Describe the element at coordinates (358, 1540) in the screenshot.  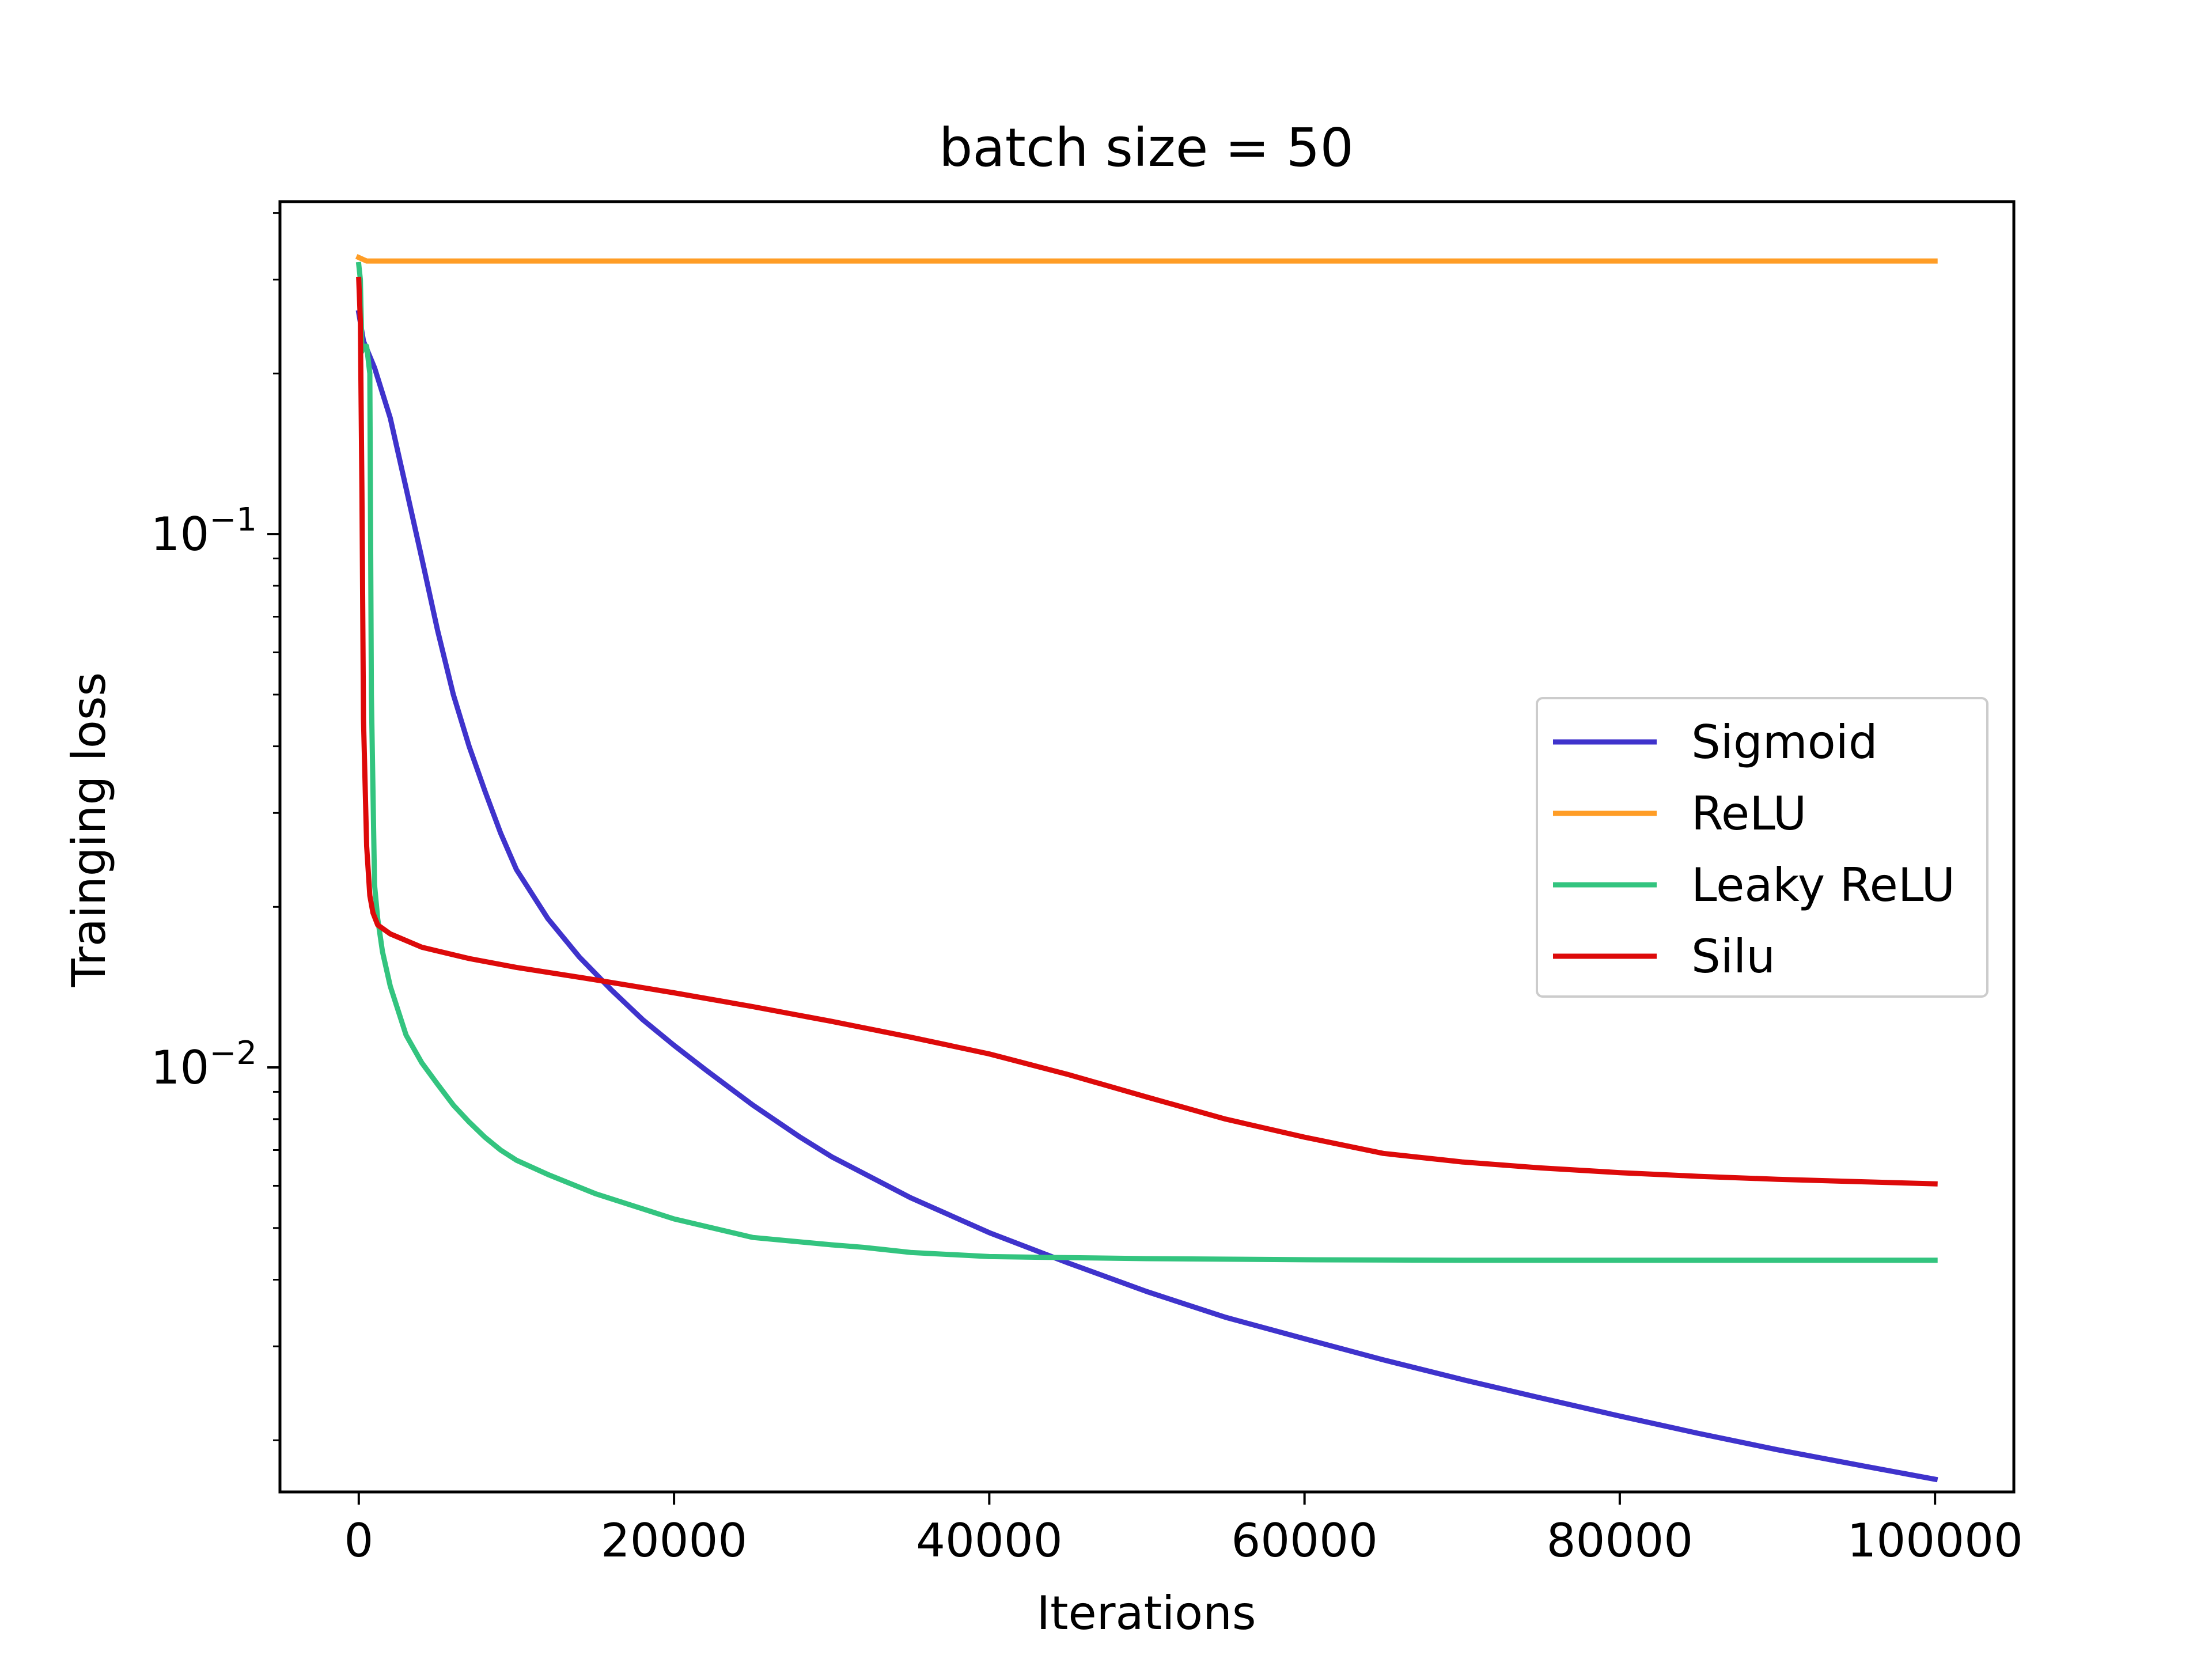
I see `x-tick-label: 0` at that location.